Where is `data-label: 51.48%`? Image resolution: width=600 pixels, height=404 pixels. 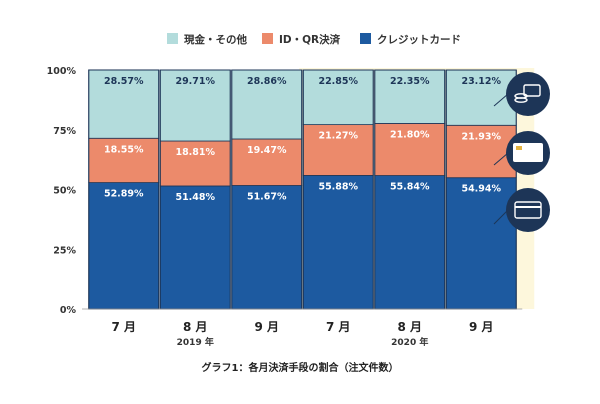
data-label: 51.48% is located at coordinates (195, 197).